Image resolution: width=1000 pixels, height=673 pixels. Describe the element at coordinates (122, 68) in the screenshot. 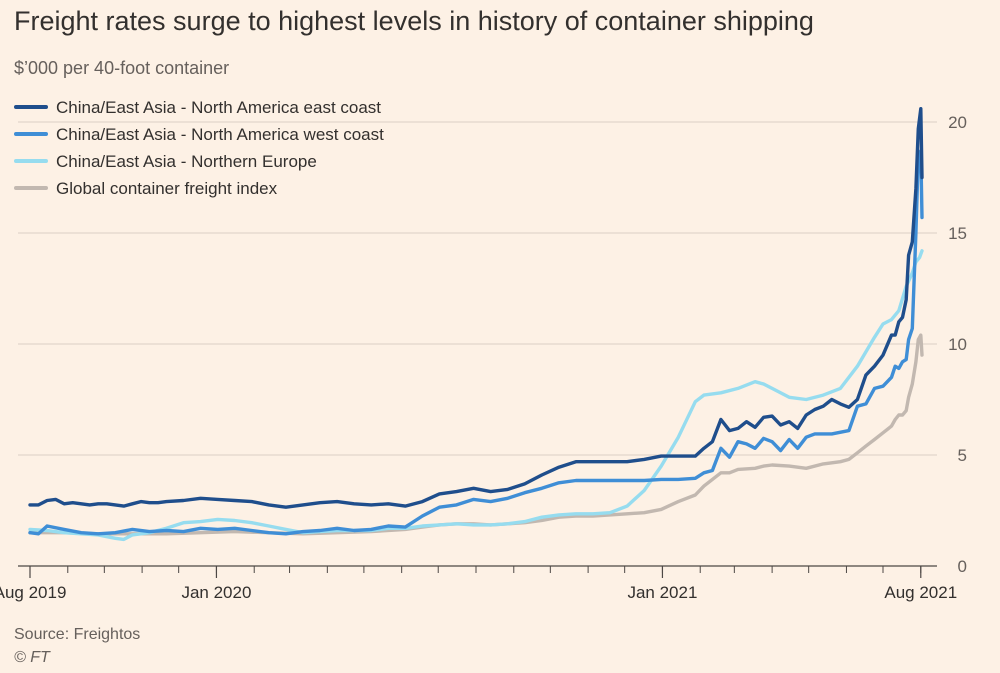

I see `chart-subtitle: $’000 per 40-foot container` at that location.